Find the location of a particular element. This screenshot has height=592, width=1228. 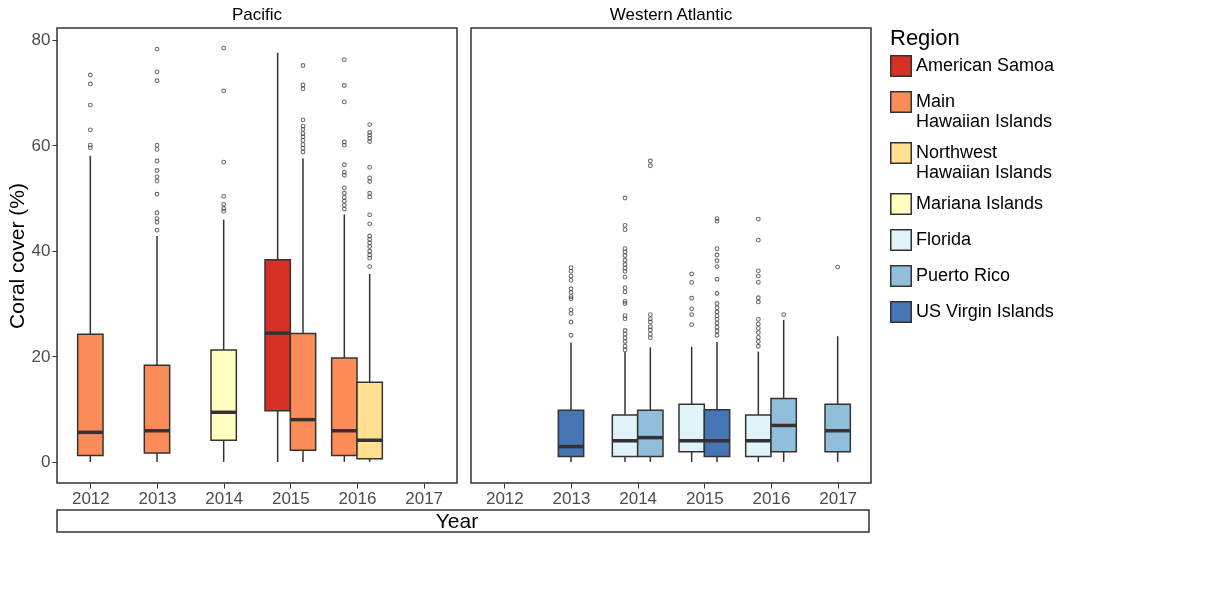

y-tick-label: 80 is located at coordinates (41, 40).